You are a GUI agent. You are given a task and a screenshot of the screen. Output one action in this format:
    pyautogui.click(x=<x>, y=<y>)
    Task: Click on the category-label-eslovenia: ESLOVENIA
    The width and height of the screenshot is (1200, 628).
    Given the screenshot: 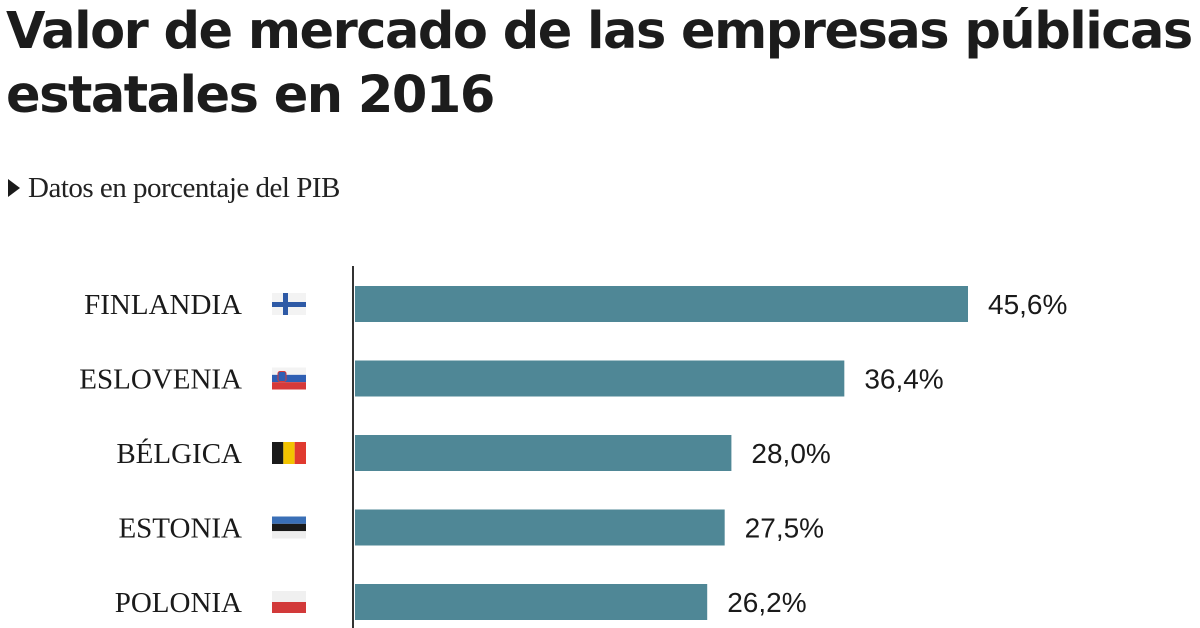 What is the action you would take?
    pyautogui.click(x=160, y=380)
    